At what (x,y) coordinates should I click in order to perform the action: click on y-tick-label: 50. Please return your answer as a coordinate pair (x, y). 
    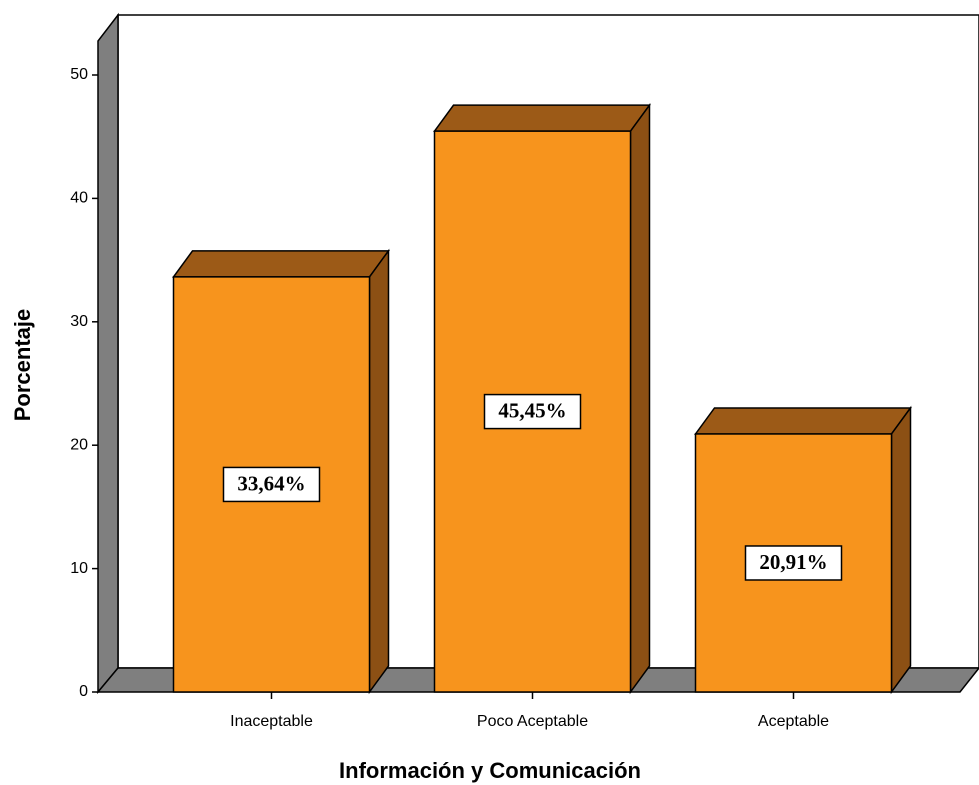
    Looking at the image, I should click on (79, 74).